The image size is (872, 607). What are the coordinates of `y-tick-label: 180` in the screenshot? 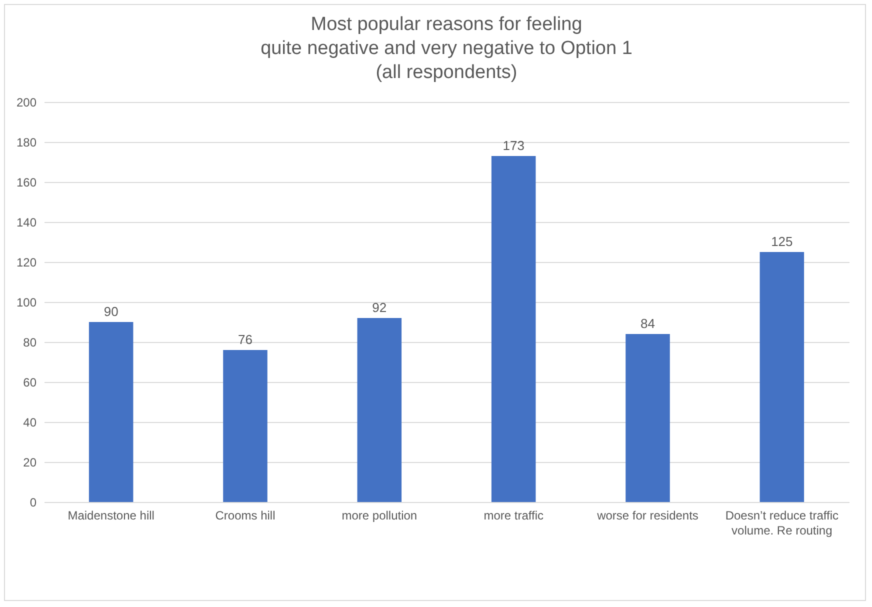 It's located at (26, 143).